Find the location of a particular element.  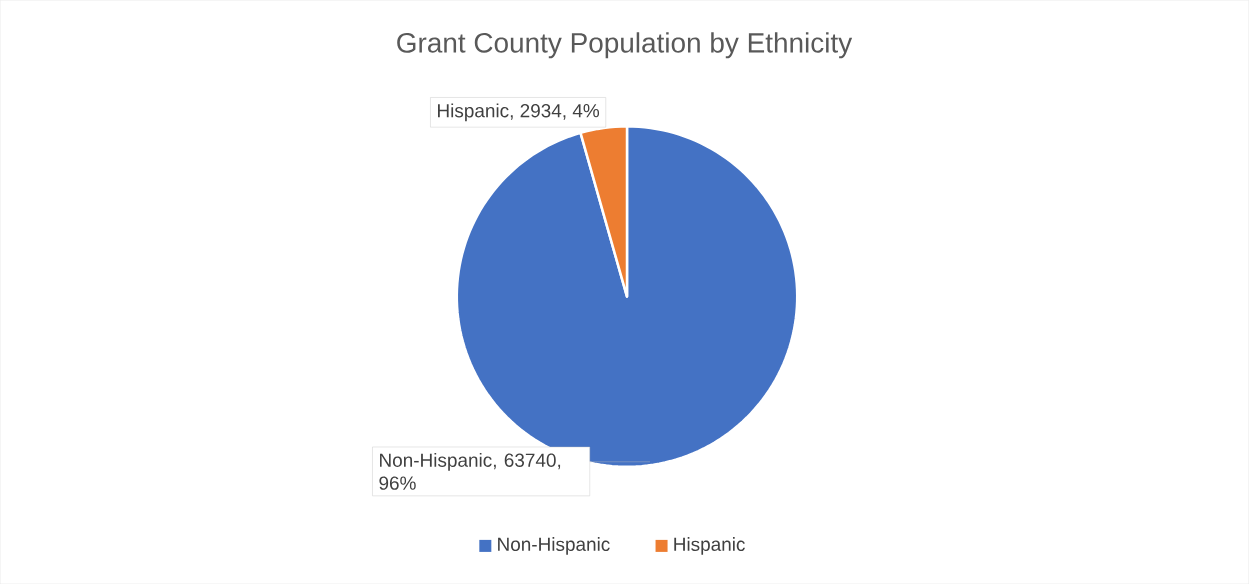

legend-label: Hispanic is located at coordinates (709, 546).